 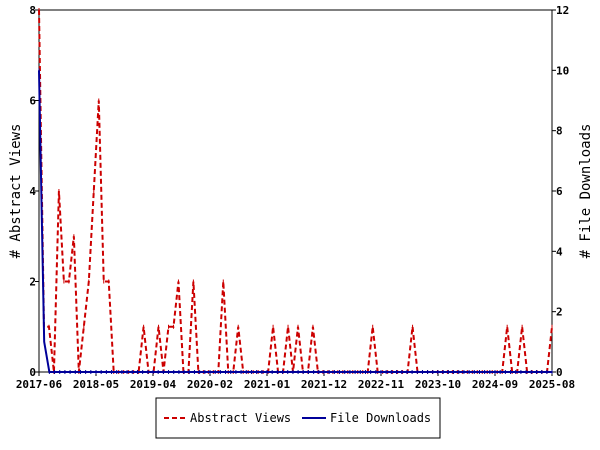 I want to click on x-tick-label: 2017-06, so click(x=39, y=384).